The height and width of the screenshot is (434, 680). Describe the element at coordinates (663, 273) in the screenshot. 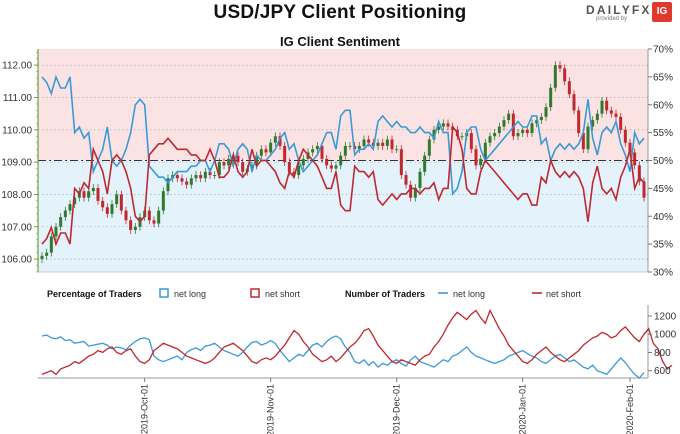

I see `right-tick-label: 30%` at that location.